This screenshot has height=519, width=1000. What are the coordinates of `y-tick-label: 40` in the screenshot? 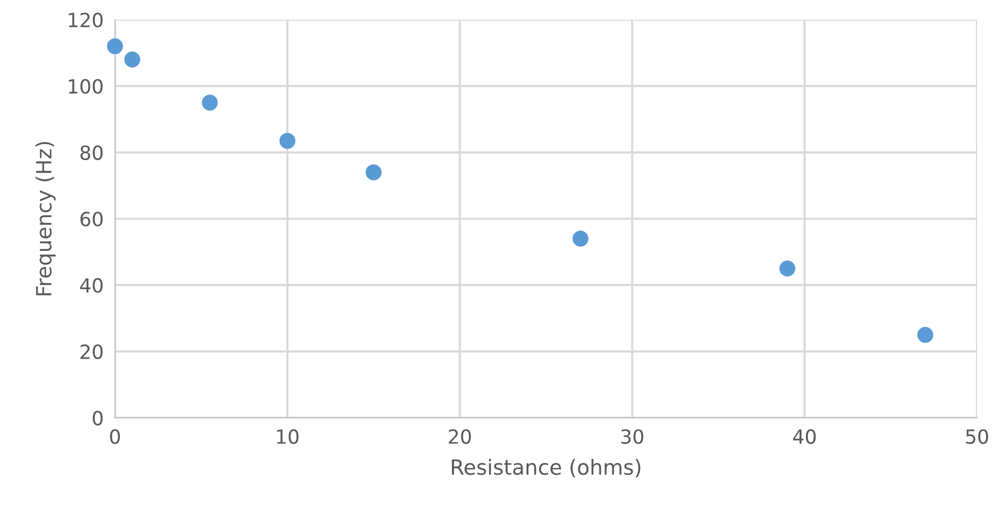 It's located at (91, 285).